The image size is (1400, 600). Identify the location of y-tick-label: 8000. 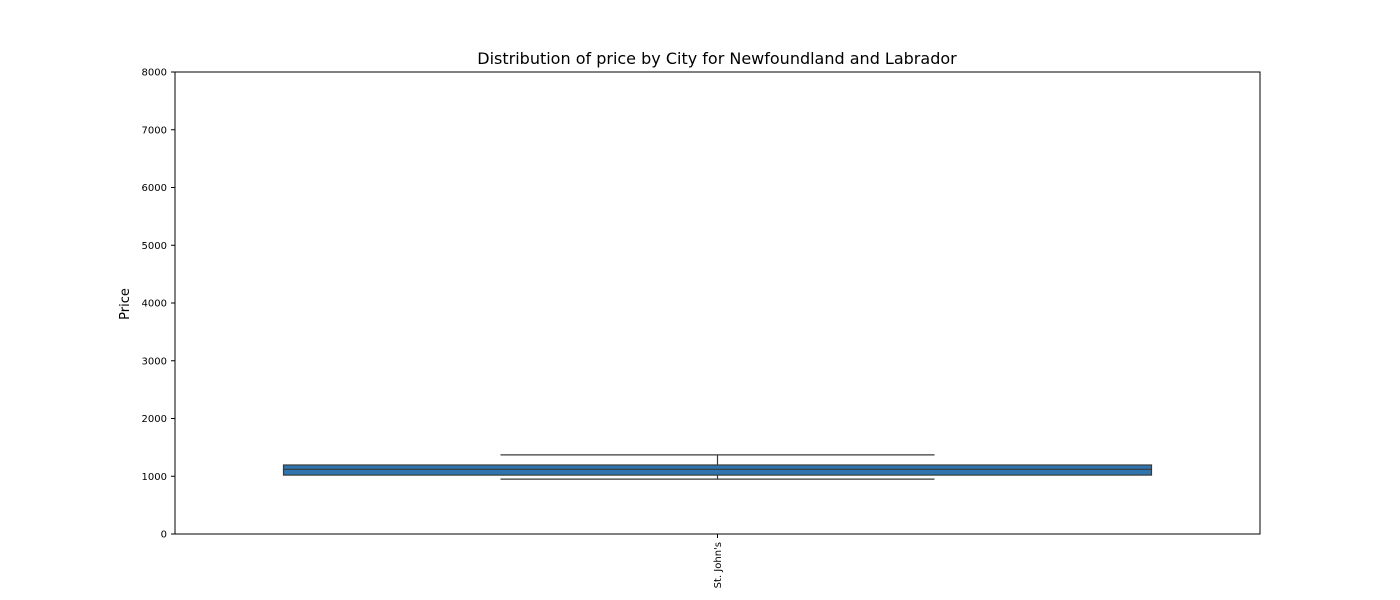
(154, 73).